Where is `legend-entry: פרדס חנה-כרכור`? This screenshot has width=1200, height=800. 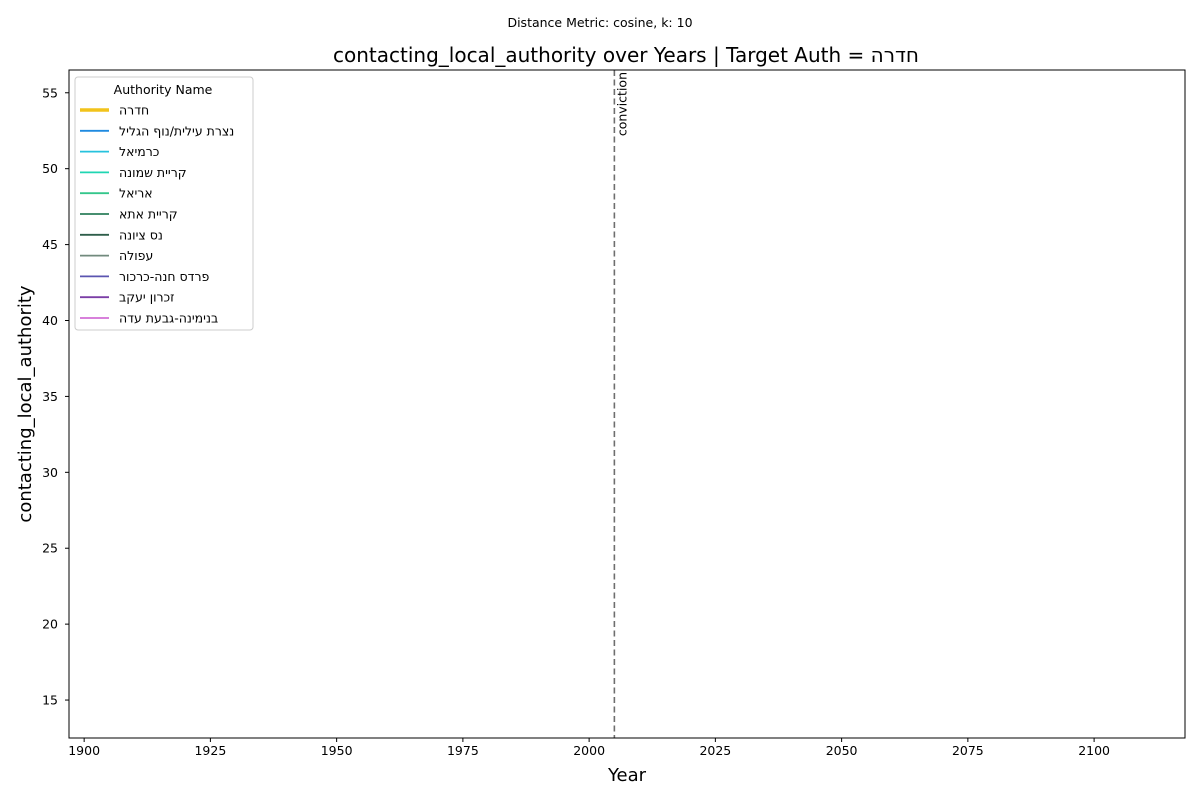 legend-entry: פרדס חנה-כרכור is located at coordinates (164, 276).